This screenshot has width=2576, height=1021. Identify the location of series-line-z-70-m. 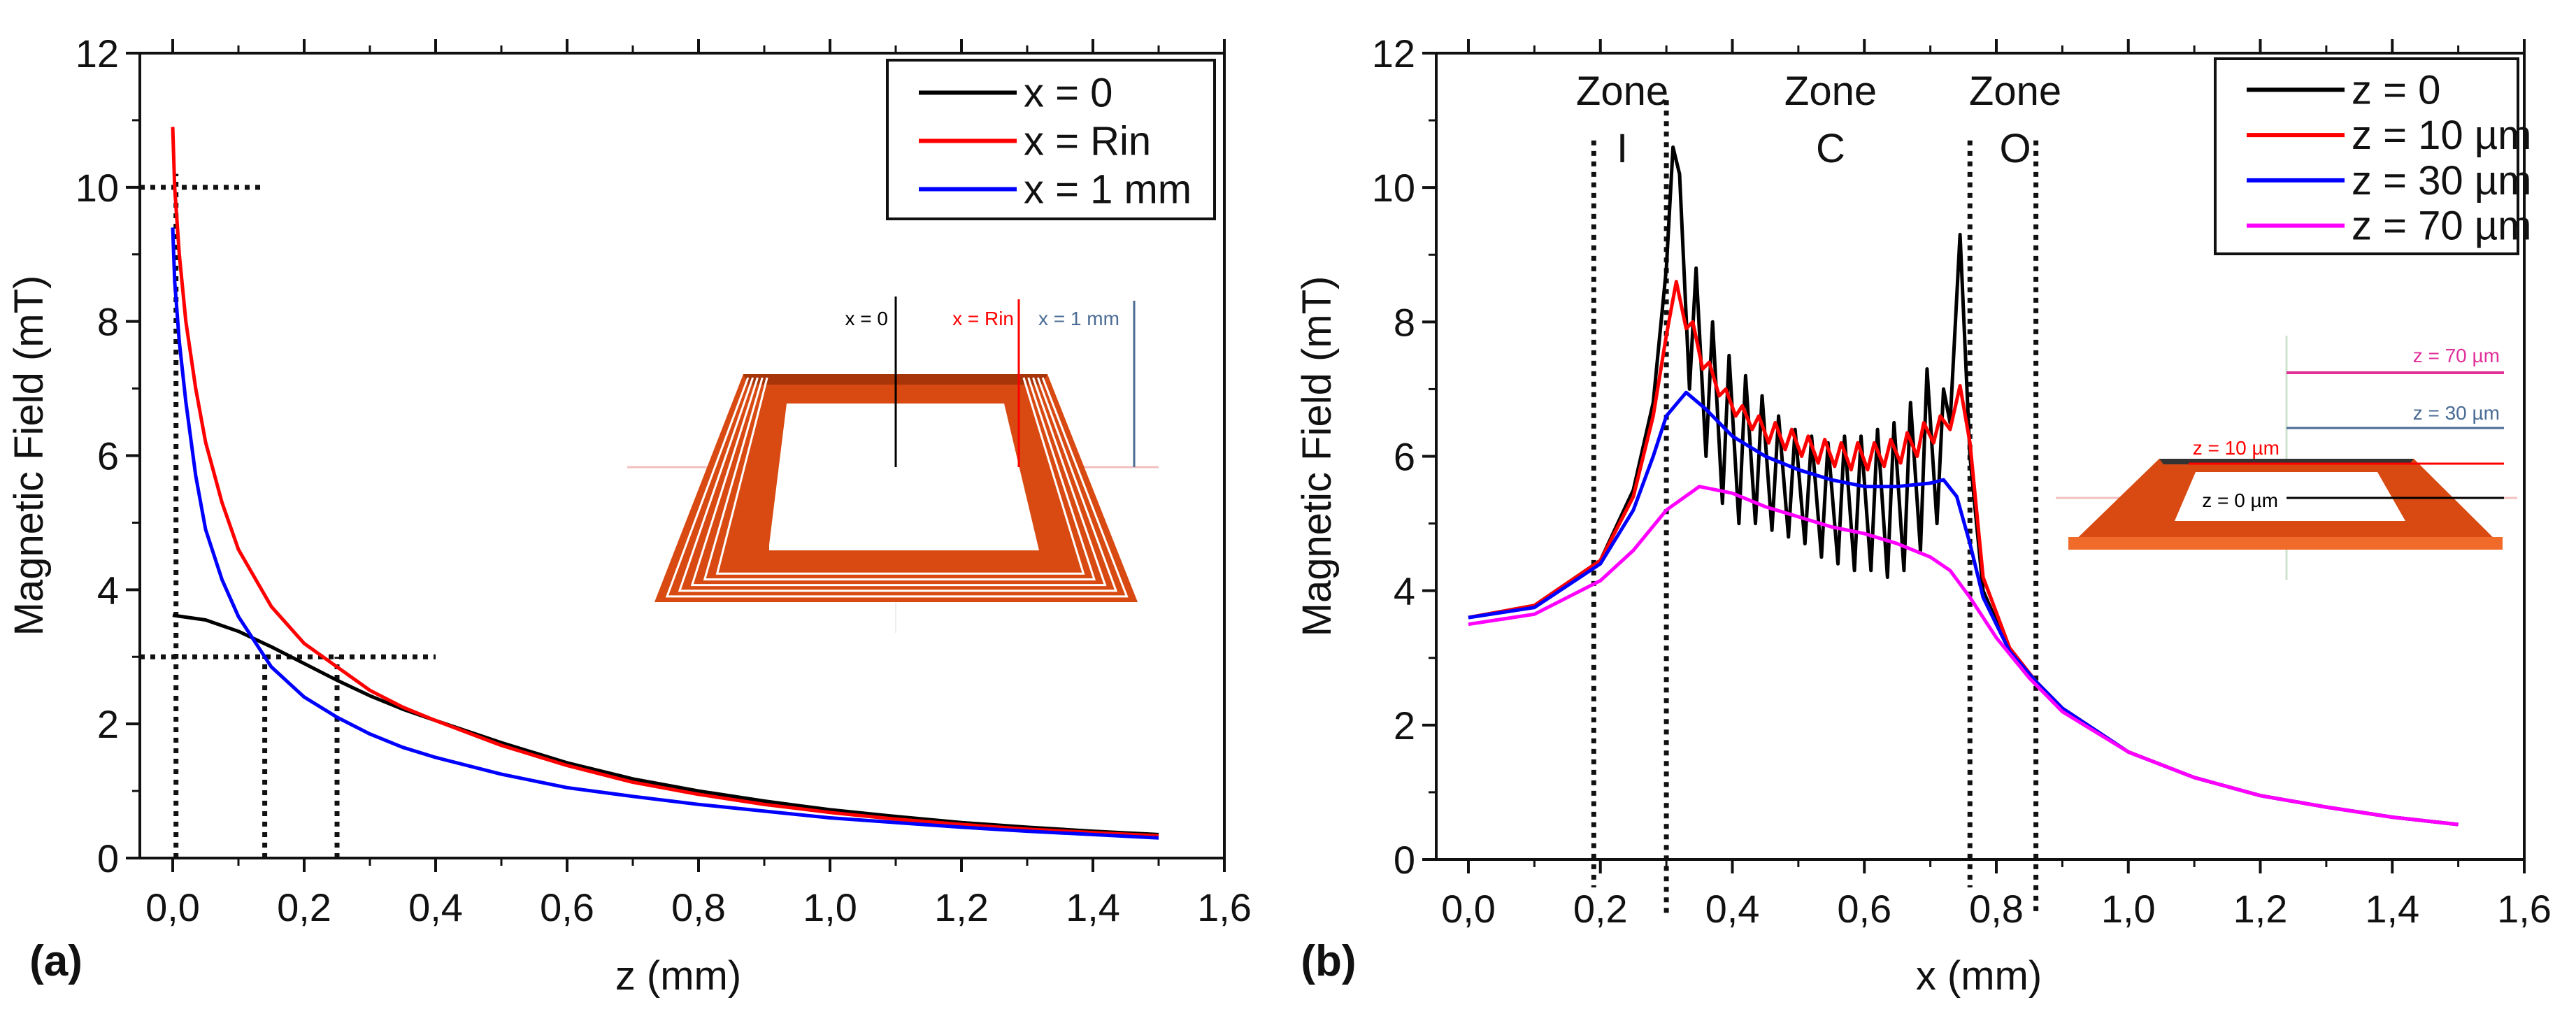
(1963, 656).